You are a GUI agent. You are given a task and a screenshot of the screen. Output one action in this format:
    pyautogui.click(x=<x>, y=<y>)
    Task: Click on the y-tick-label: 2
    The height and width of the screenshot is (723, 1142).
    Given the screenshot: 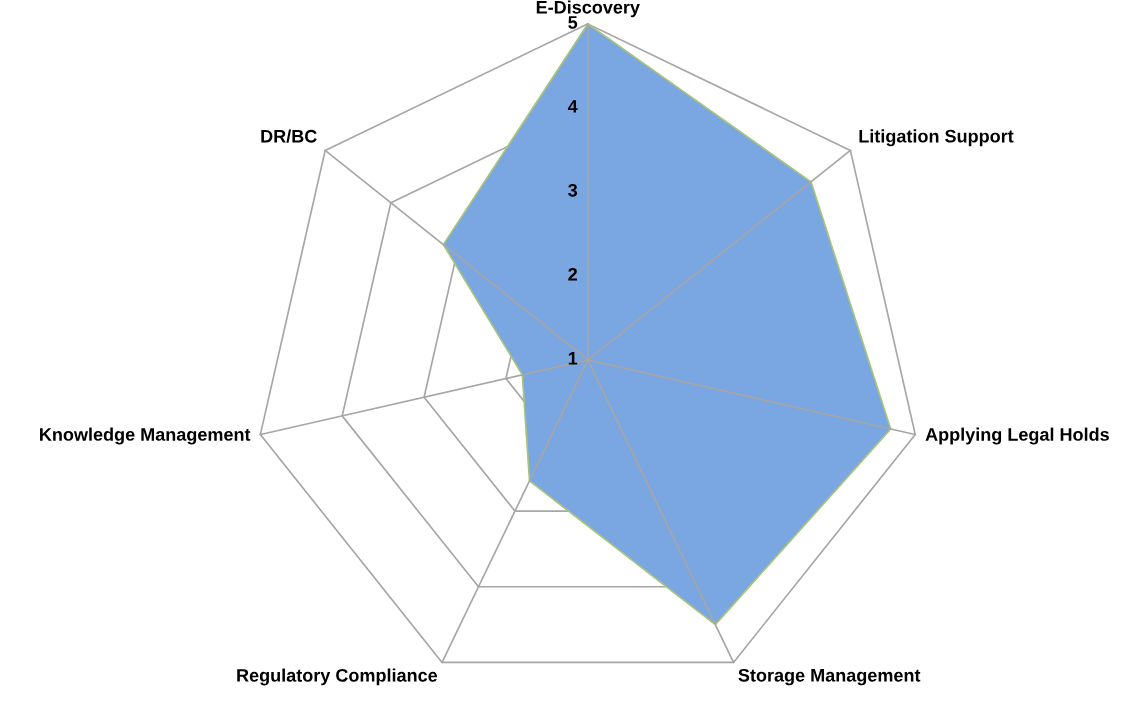 What is the action you would take?
    pyautogui.click(x=572, y=274)
    